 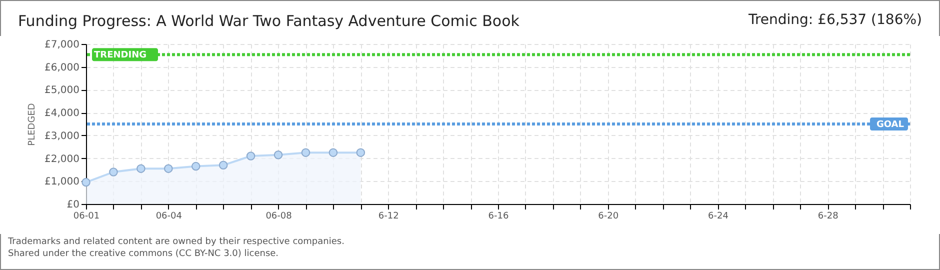 What do you see at coordinates (62, 45) in the screenshot?
I see `y-tick-label: £7,000` at bounding box center [62, 45].